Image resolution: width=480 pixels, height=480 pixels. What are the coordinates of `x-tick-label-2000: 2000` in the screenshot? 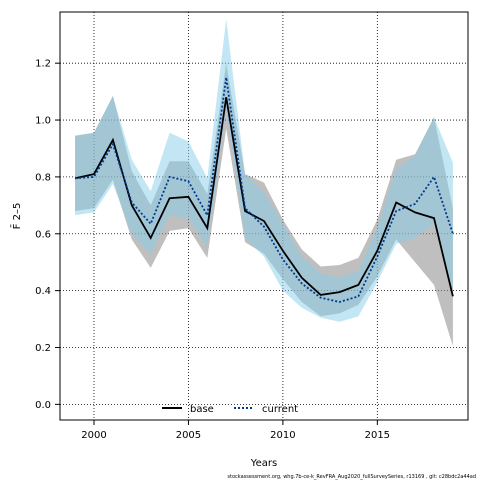 It's located at (93, 435).